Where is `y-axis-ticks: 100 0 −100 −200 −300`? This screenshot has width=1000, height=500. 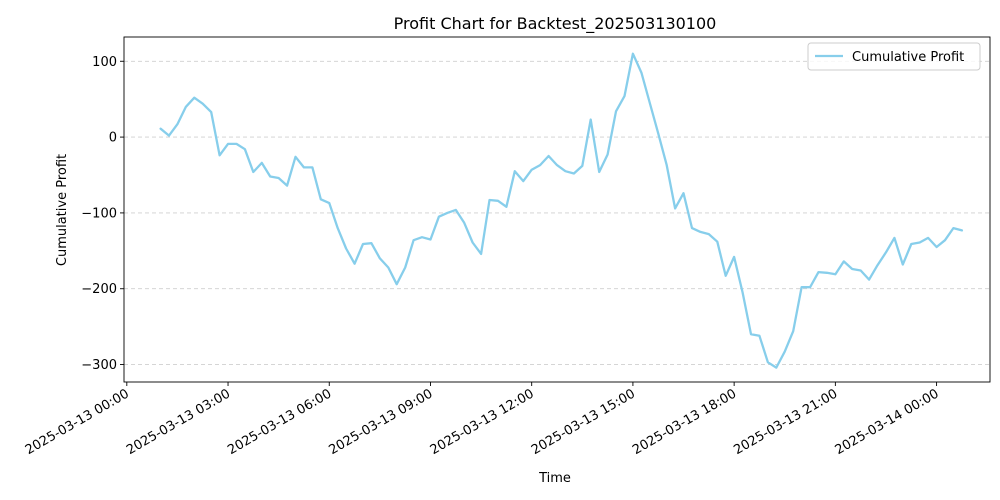 y-axis-ticks: 100 0 −100 −200 −300 is located at coordinates (102, 214).